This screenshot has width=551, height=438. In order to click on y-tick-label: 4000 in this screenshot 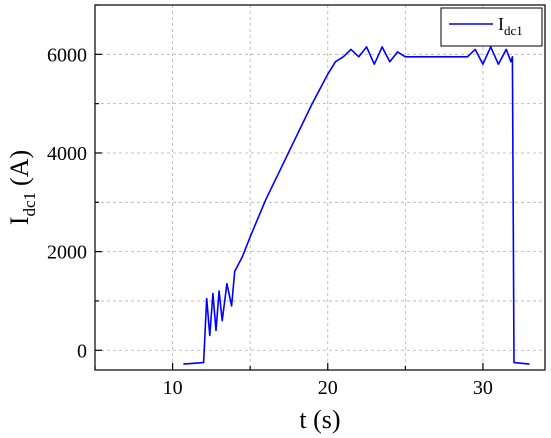, I will do `click(67, 154)`.